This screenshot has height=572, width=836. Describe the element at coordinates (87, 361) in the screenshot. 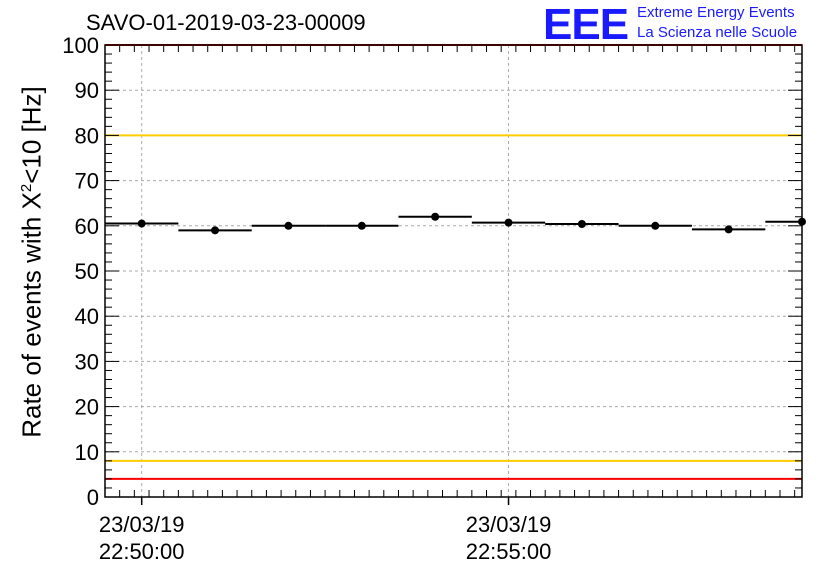

I see `y-tick-label: 30` at that location.